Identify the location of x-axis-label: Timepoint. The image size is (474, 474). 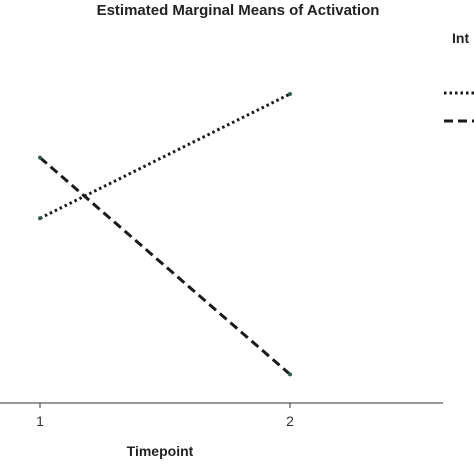
(160, 451).